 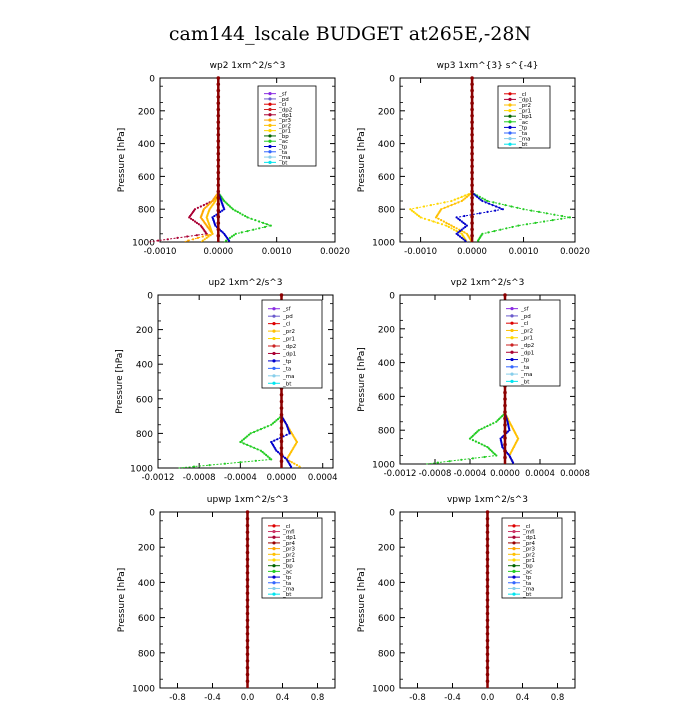 I want to click on y-tick-label: 400, so click(x=386, y=584).